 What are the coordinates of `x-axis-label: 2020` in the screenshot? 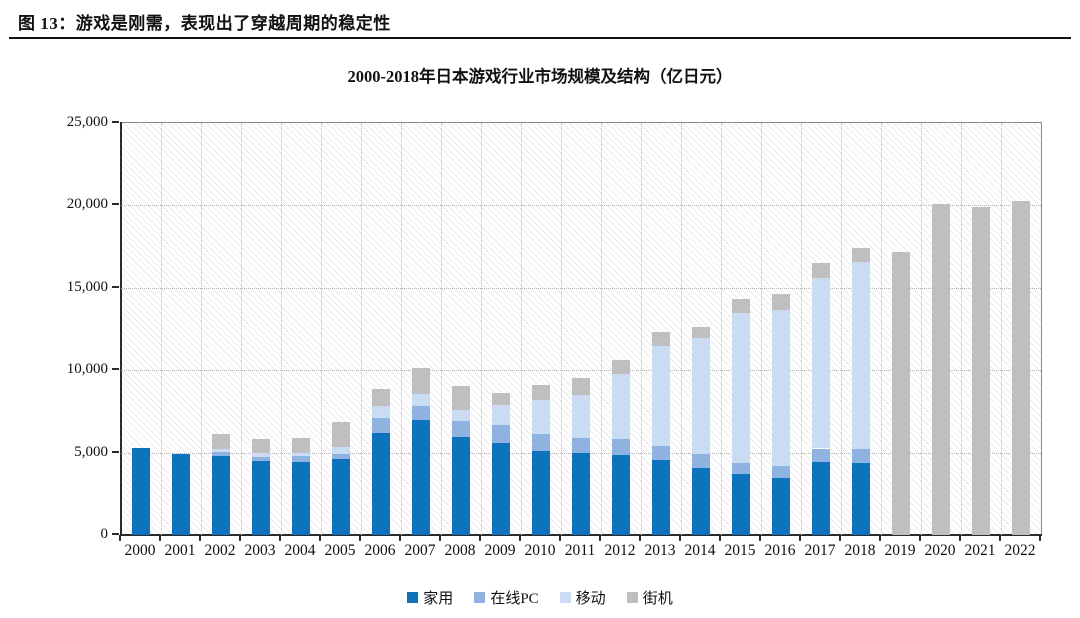 It's located at (940, 550).